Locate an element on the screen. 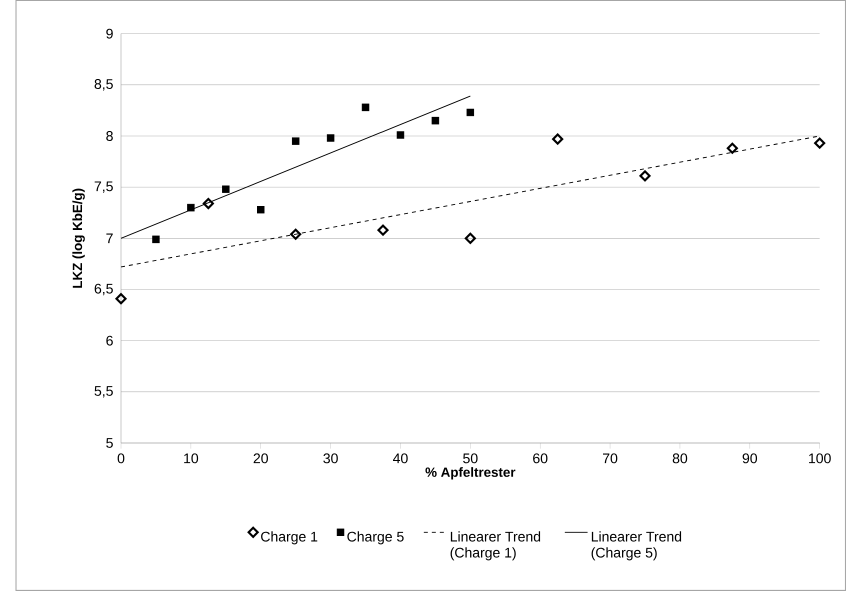 This screenshot has width=846, height=591. x-tick-label: 60 is located at coordinates (540, 458).